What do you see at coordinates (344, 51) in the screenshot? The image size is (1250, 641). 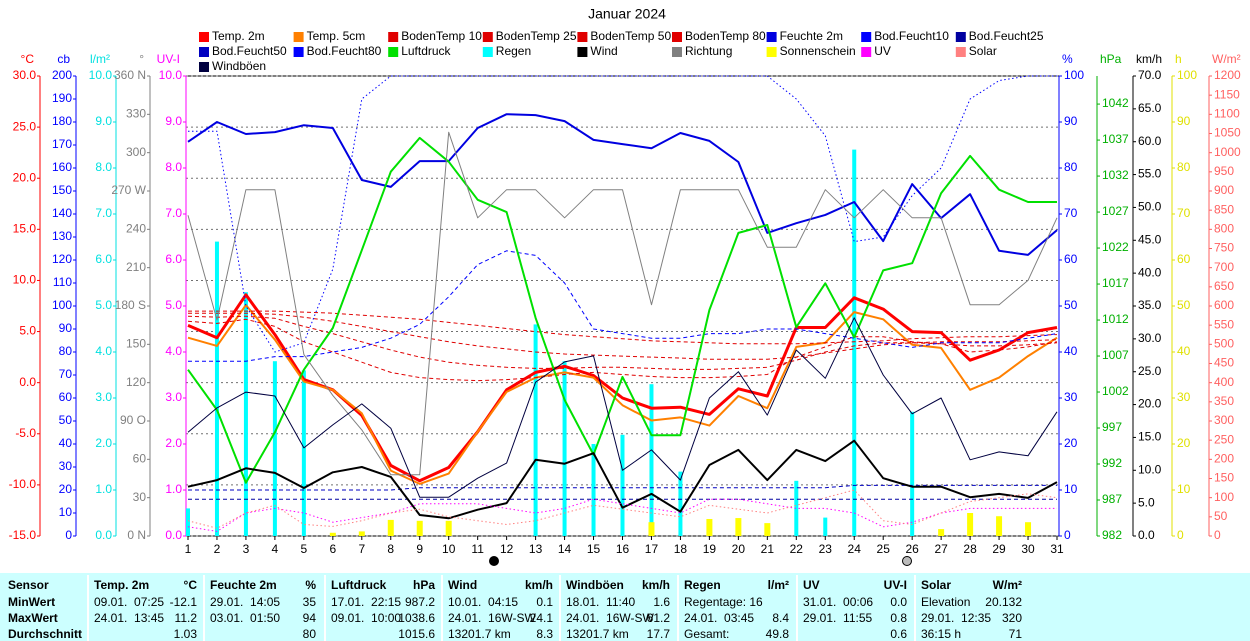 I see `legend-label: Bod.Feucht80` at bounding box center [344, 51].